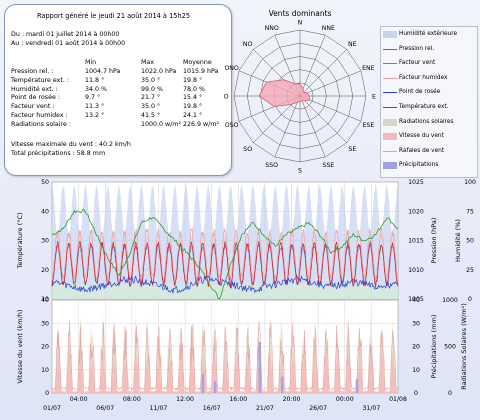 The width and height of the screenshot is (480, 420). I want to click on left-tick-label: 50, so click(45, 182).